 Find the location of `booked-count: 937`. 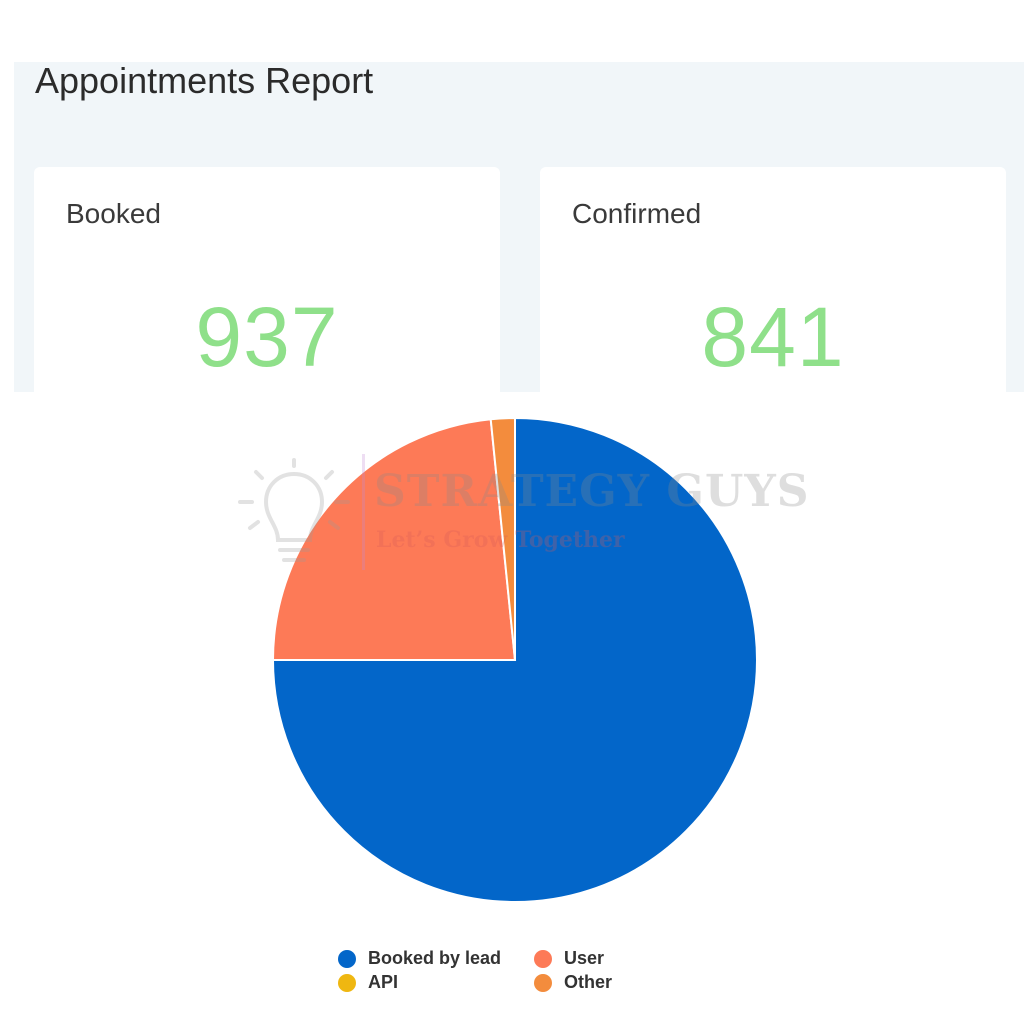

booked-count: 937 is located at coordinates (267, 337).